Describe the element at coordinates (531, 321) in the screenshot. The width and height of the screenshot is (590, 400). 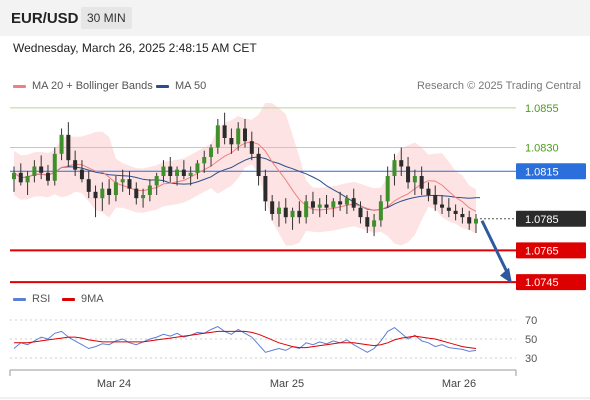
I see `rsi-axis-label-70: 70` at that location.